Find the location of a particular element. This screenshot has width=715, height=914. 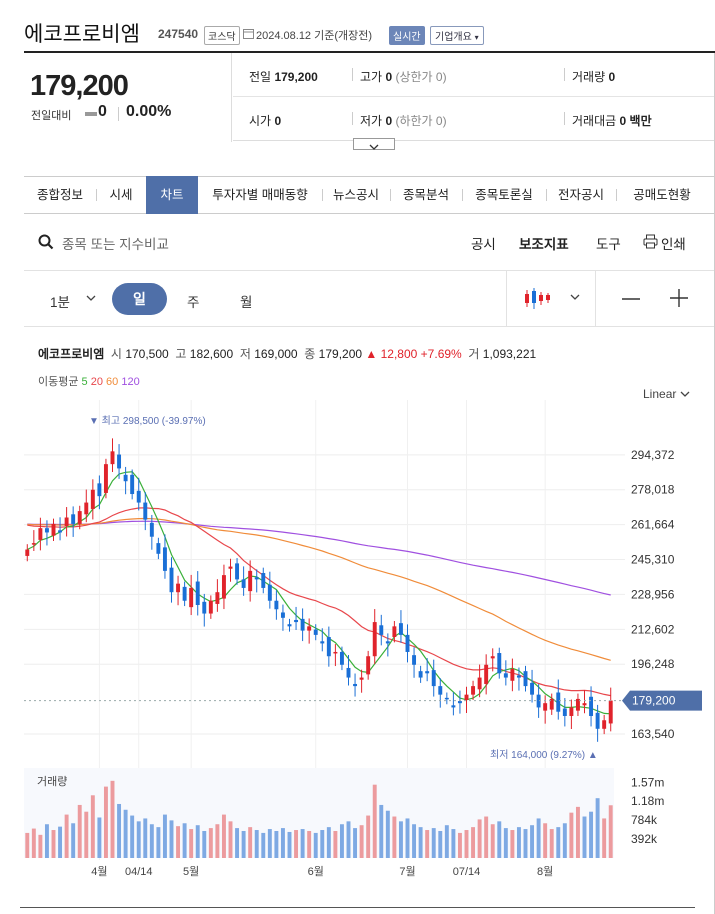

tab-news: 뉴스공시 is located at coordinates (355, 195).